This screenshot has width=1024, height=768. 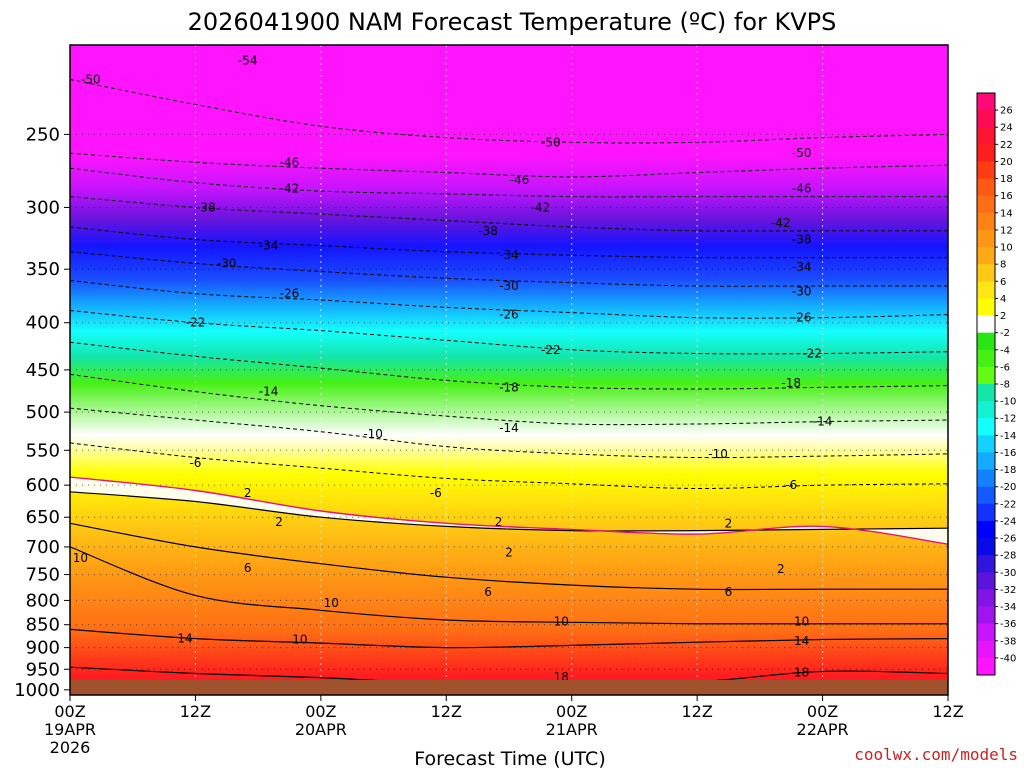 I want to click on freezing-line, so click(x=509, y=510).